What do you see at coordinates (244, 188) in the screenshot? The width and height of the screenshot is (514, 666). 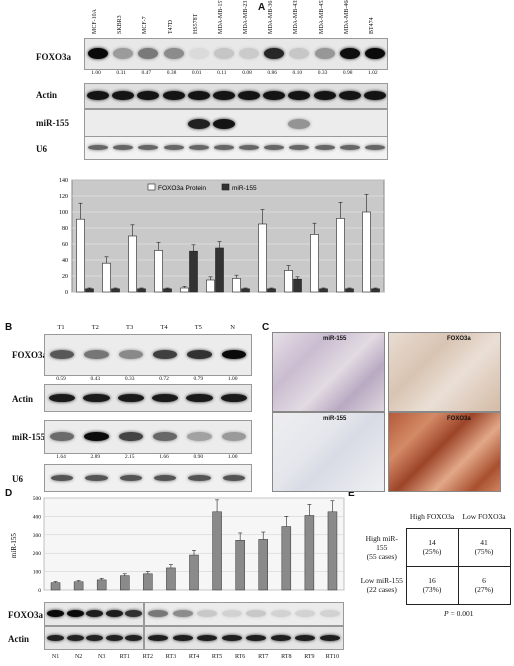 I see `legend-label: miR-155` at bounding box center [244, 188].